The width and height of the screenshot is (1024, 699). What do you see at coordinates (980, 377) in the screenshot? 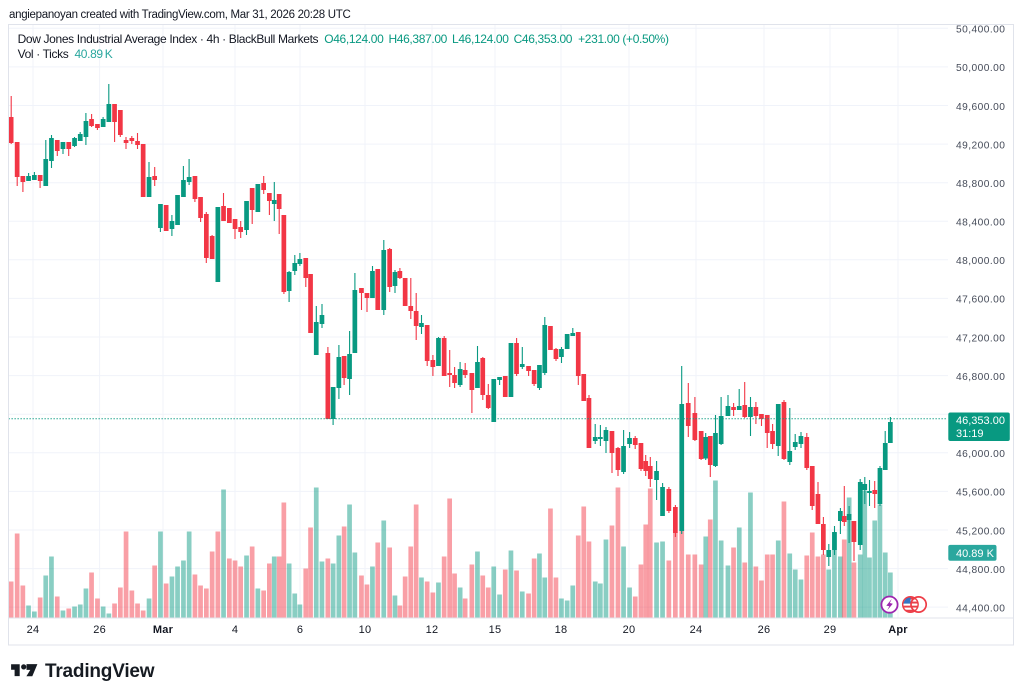
I see `svg-text: 46,800.00` at bounding box center [980, 377].